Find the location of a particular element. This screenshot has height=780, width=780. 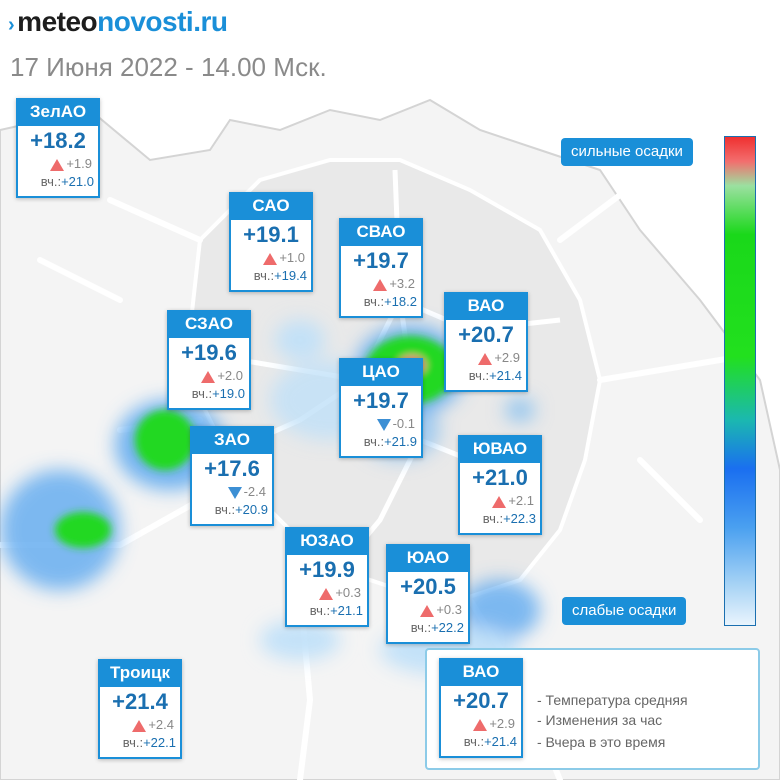

temperature-value: +21.0 is located at coordinates (500, 477).